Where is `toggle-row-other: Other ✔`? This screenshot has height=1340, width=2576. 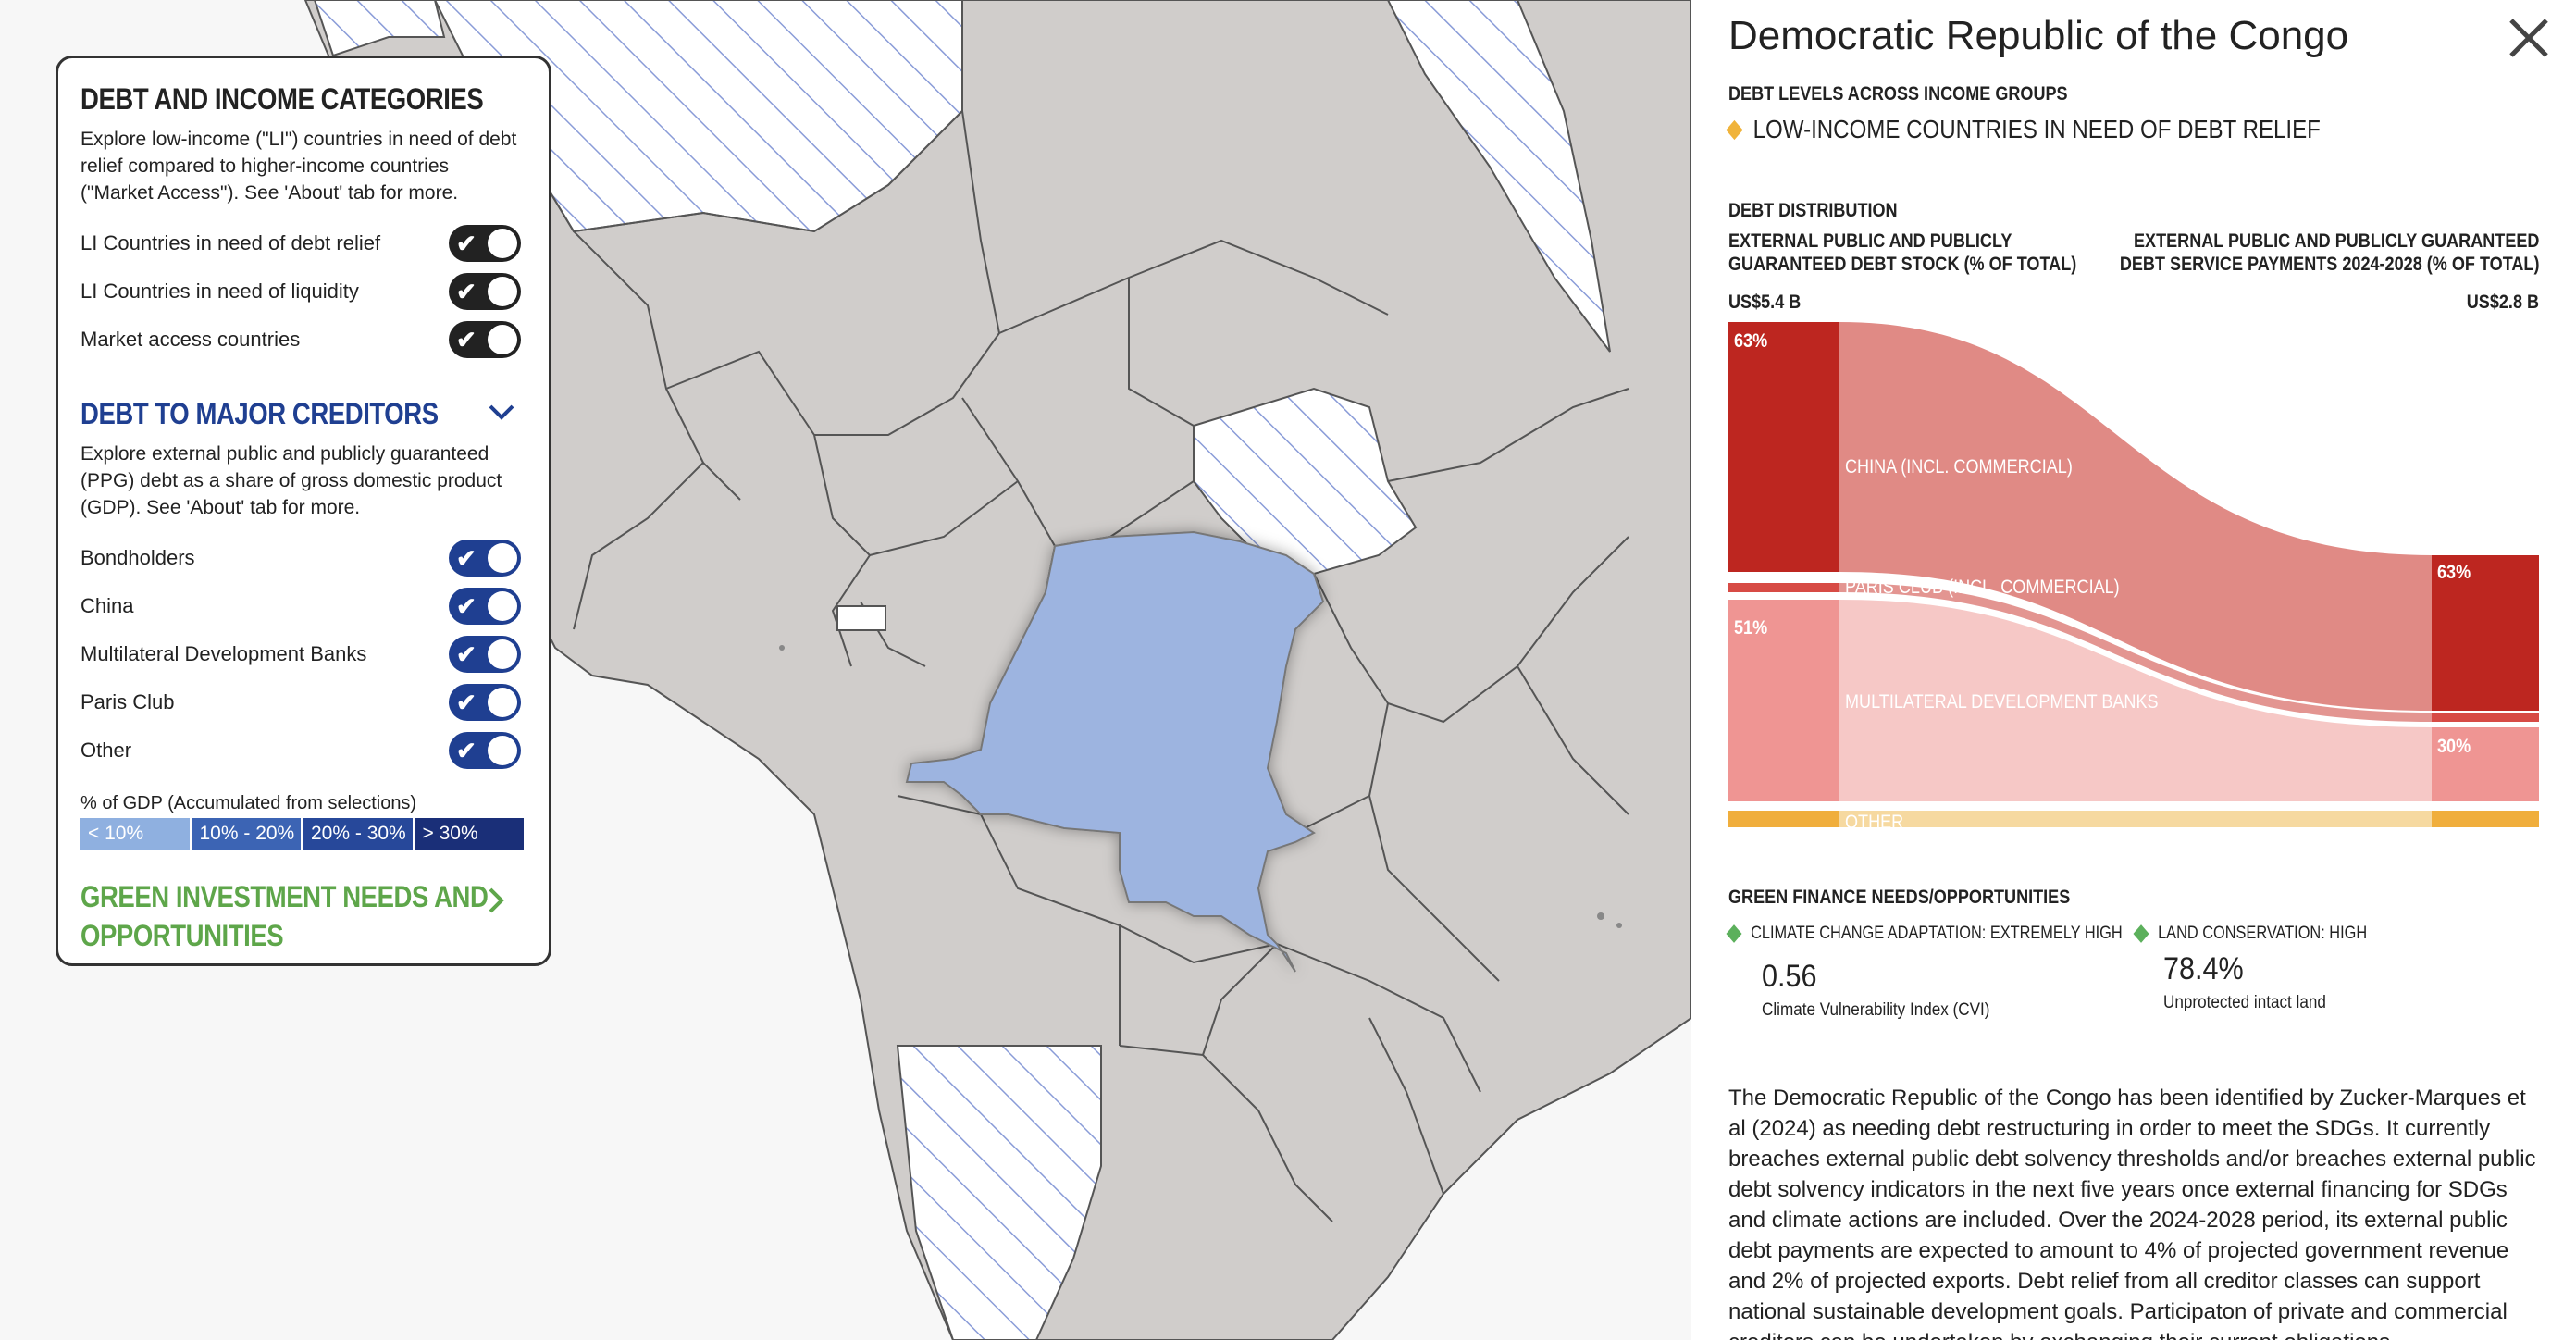
toggle-row-other: Other ✔ is located at coordinates (303, 751).